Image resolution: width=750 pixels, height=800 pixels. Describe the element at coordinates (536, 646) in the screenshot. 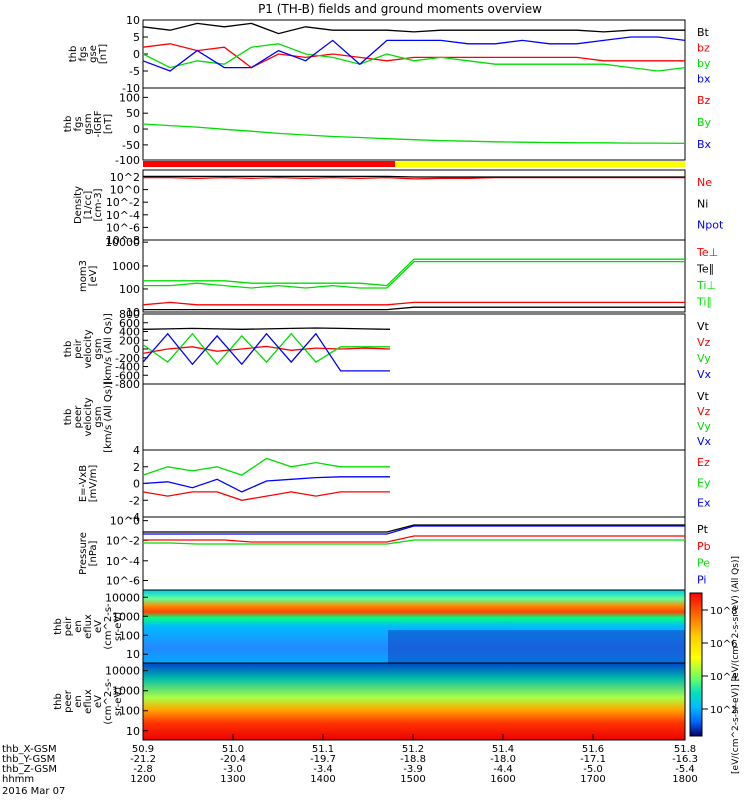

I see `spectrogram-dark-region` at that location.